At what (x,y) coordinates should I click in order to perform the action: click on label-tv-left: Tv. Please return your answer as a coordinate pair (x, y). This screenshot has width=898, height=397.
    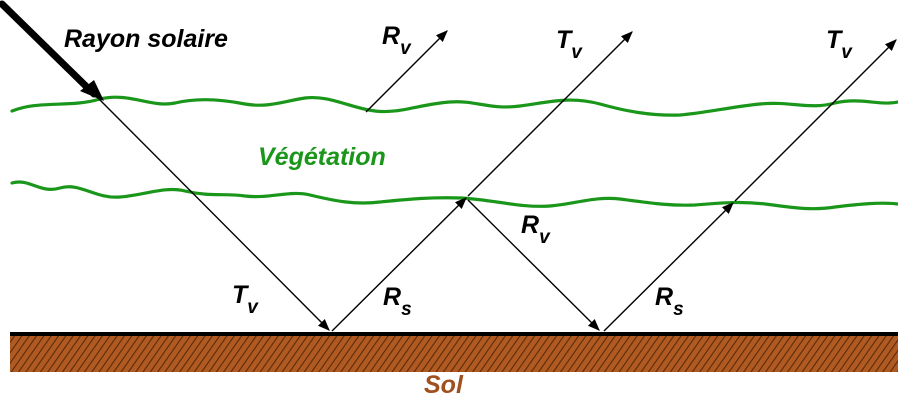
    Looking at the image, I should click on (245, 299).